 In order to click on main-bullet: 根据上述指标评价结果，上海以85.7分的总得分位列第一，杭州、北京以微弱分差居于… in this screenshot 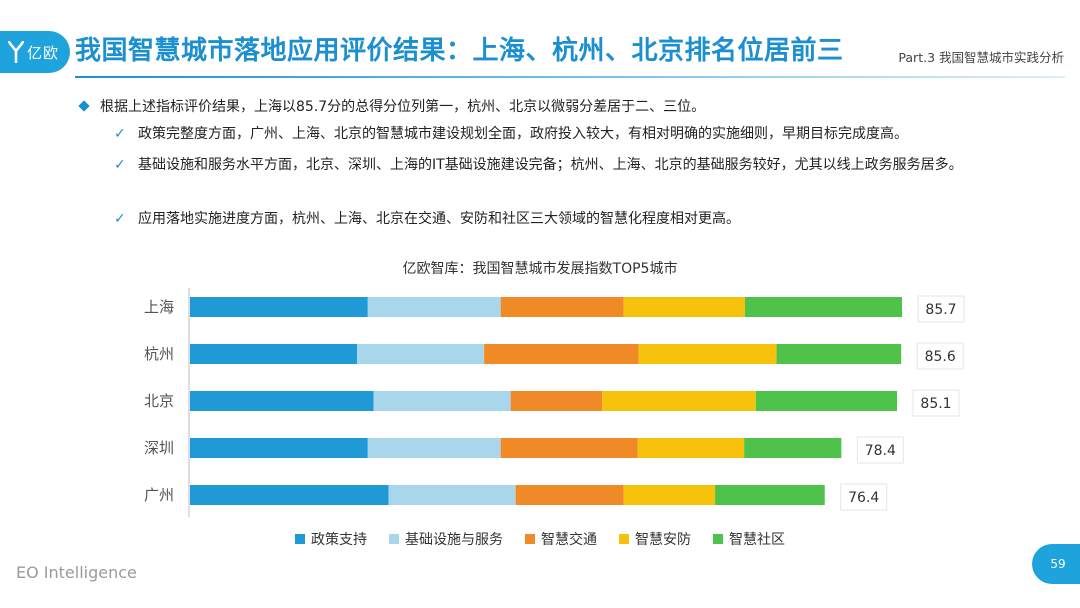, I will do `click(391, 106)`.